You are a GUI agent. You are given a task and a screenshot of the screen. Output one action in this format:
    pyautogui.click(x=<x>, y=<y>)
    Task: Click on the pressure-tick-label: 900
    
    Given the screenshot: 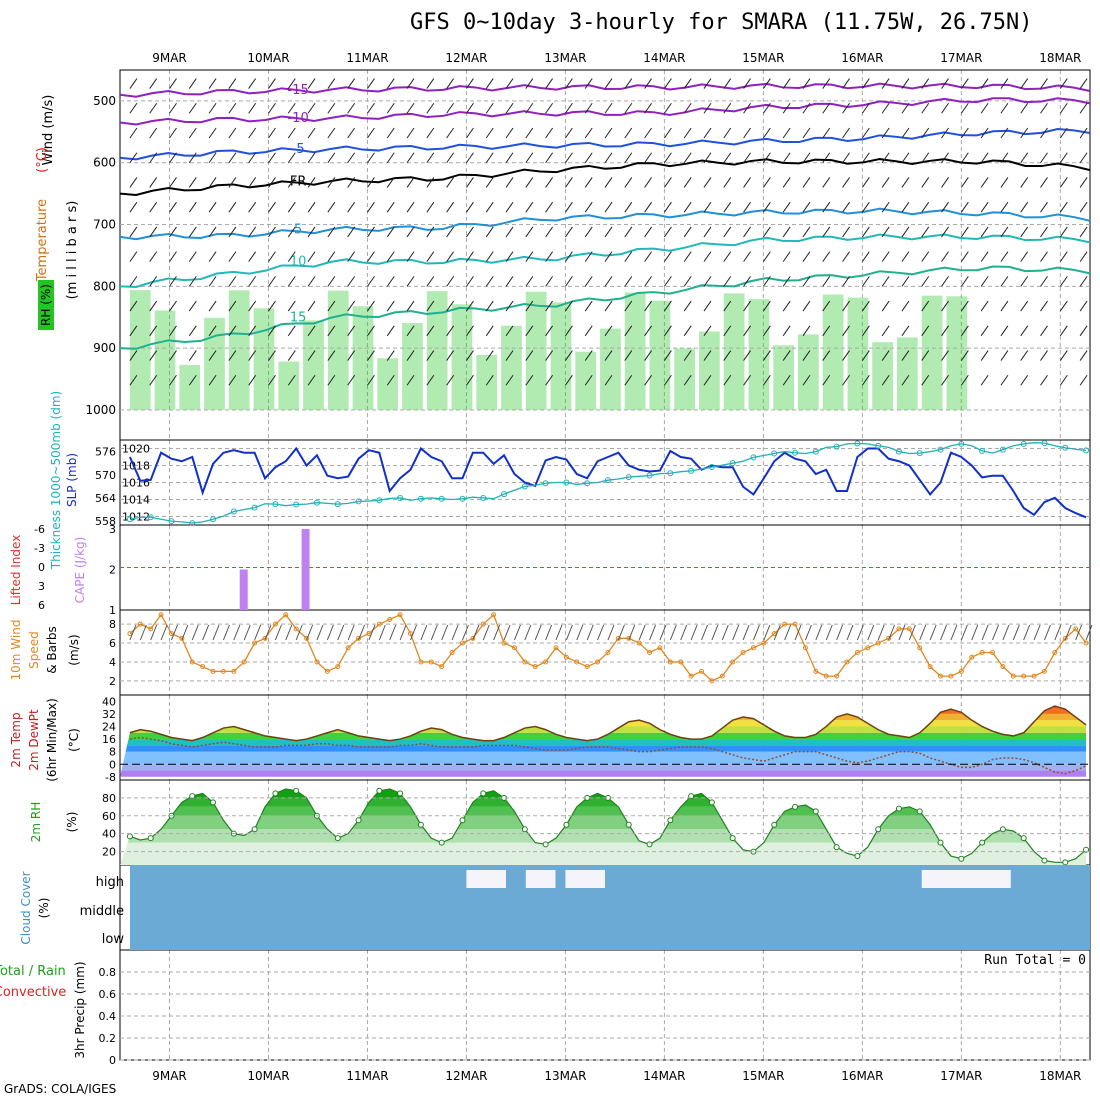 What is the action you would take?
    pyautogui.click(x=104, y=348)
    